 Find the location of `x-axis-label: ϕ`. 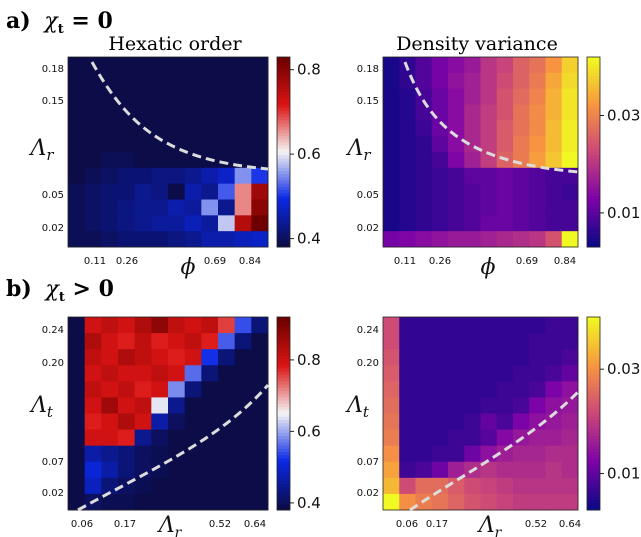

x-axis-label: ϕ is located at coordinates (188, 267).